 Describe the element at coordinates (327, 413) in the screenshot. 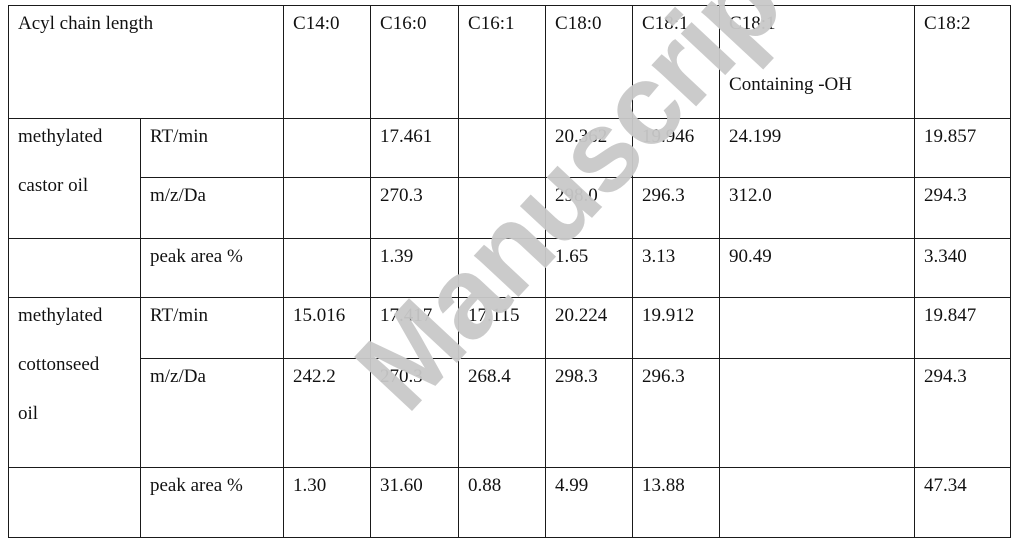

I see `cell-cottonseed-mz-c140: 242.2` at that location.